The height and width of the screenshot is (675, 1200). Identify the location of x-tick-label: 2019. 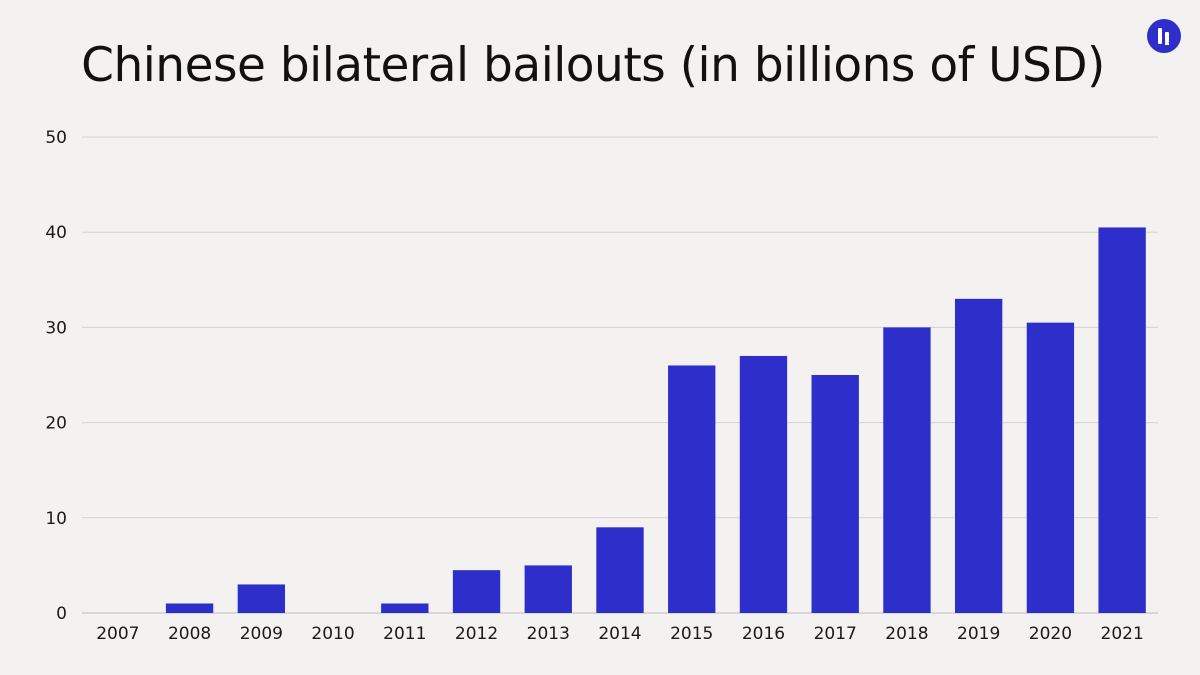
(978, 634).